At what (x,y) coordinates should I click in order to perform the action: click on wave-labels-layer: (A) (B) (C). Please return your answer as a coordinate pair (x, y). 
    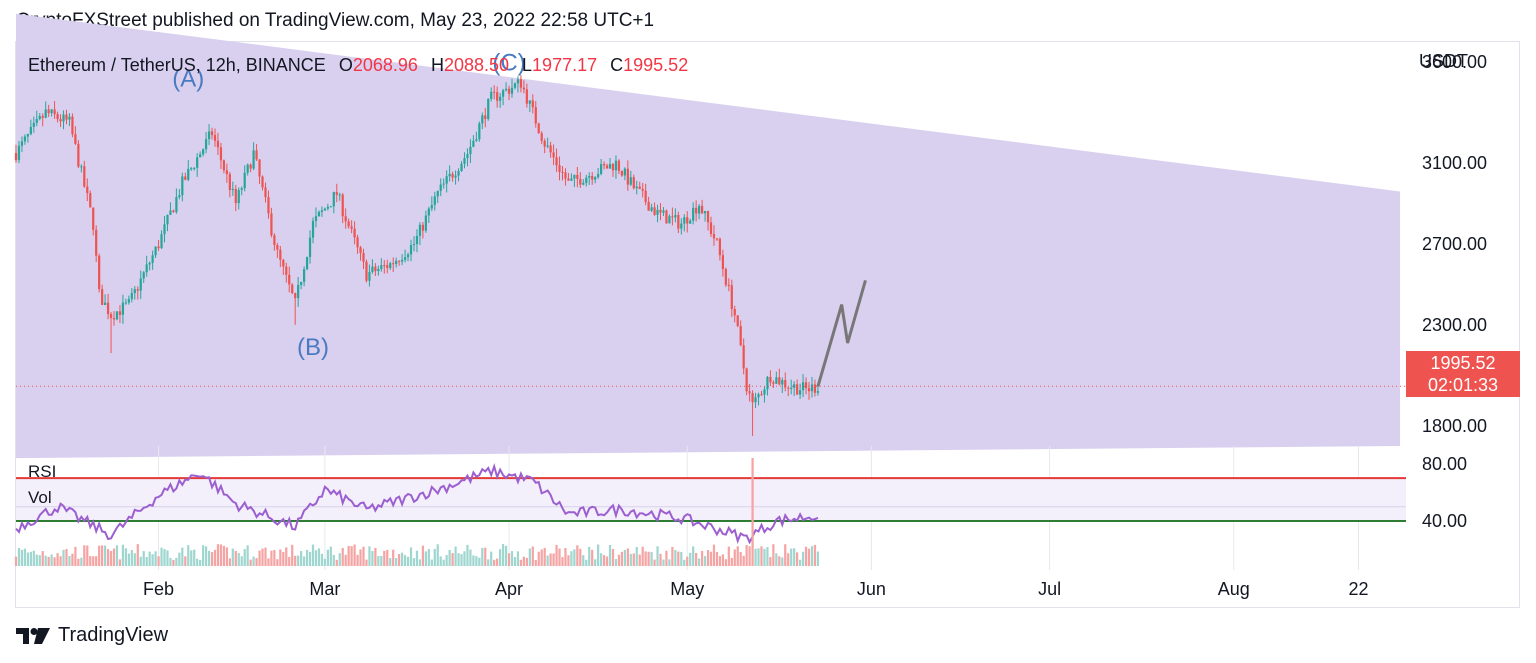
    Looking at the image, I should click on (348, 205).